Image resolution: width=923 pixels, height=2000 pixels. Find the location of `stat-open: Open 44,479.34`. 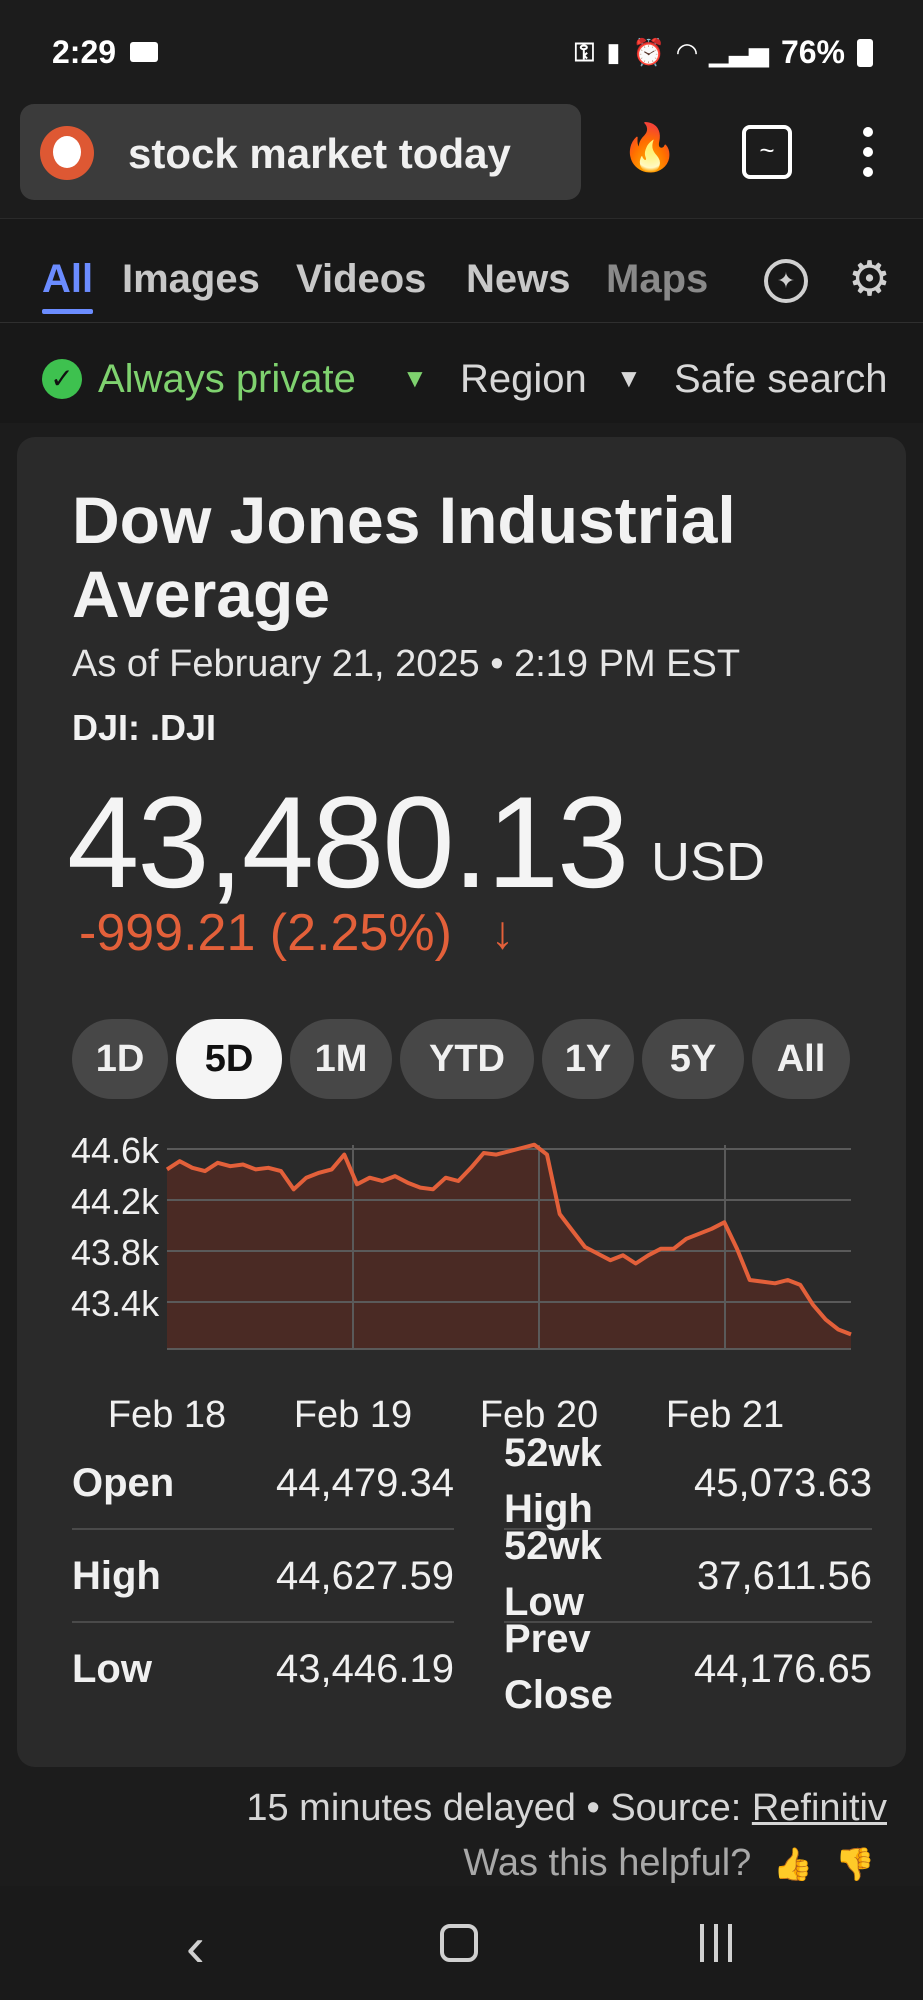

stat-open: Open 44,479.34 is located at coordinates (263, 1483).